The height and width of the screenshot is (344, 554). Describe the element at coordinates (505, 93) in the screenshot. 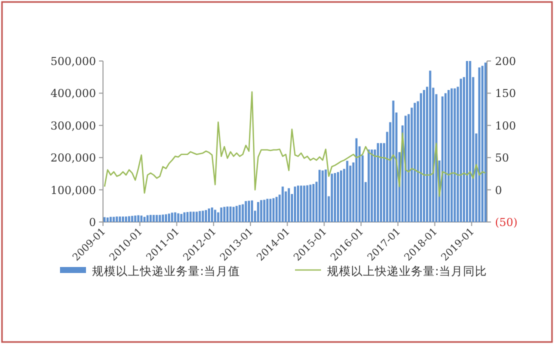

I see `y2-tick-label: 150` at that location.